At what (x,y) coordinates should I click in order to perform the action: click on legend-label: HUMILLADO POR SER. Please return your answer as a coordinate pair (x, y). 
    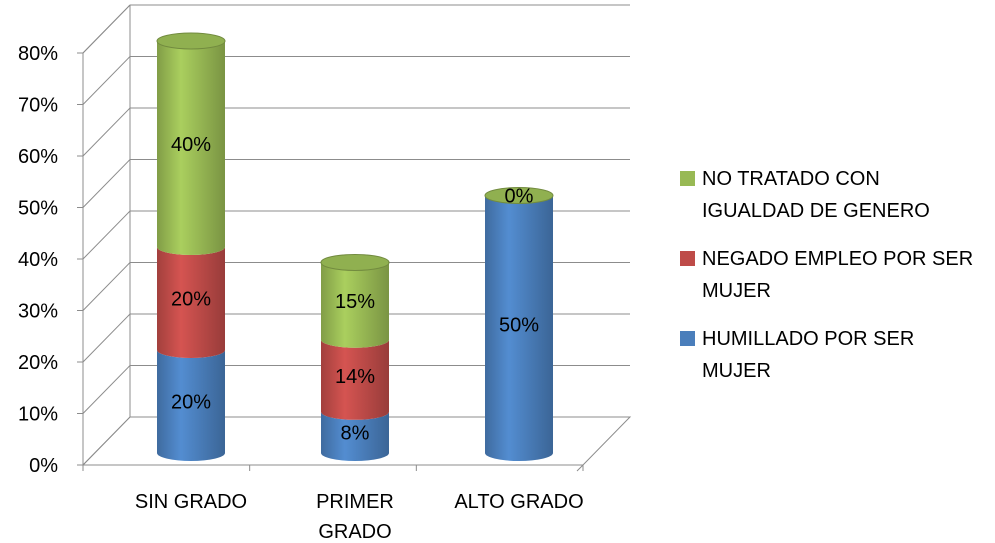
    Looking at the image, I should click on (808, 339).